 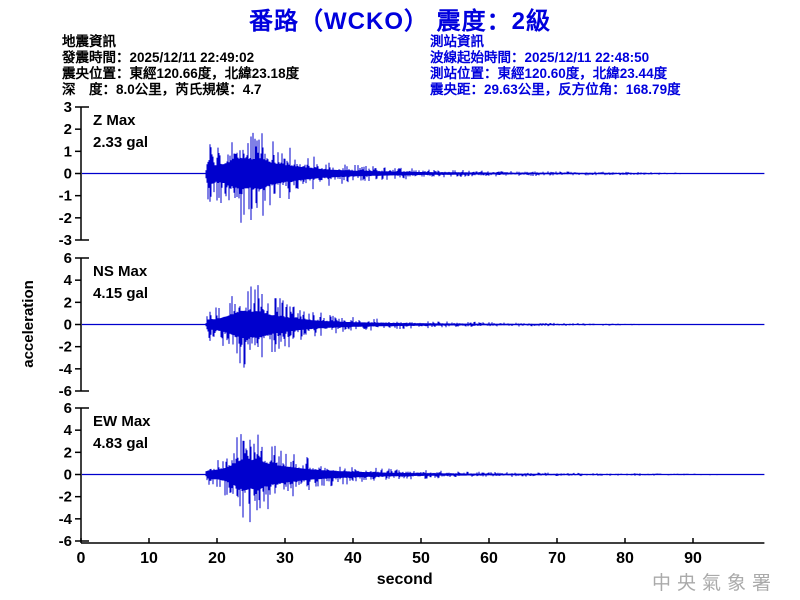 What do you see at coordinates (114, 120) in the screenshot?
I see `trace-max-name-Z: Z Max` at bounding box center [114, 120].